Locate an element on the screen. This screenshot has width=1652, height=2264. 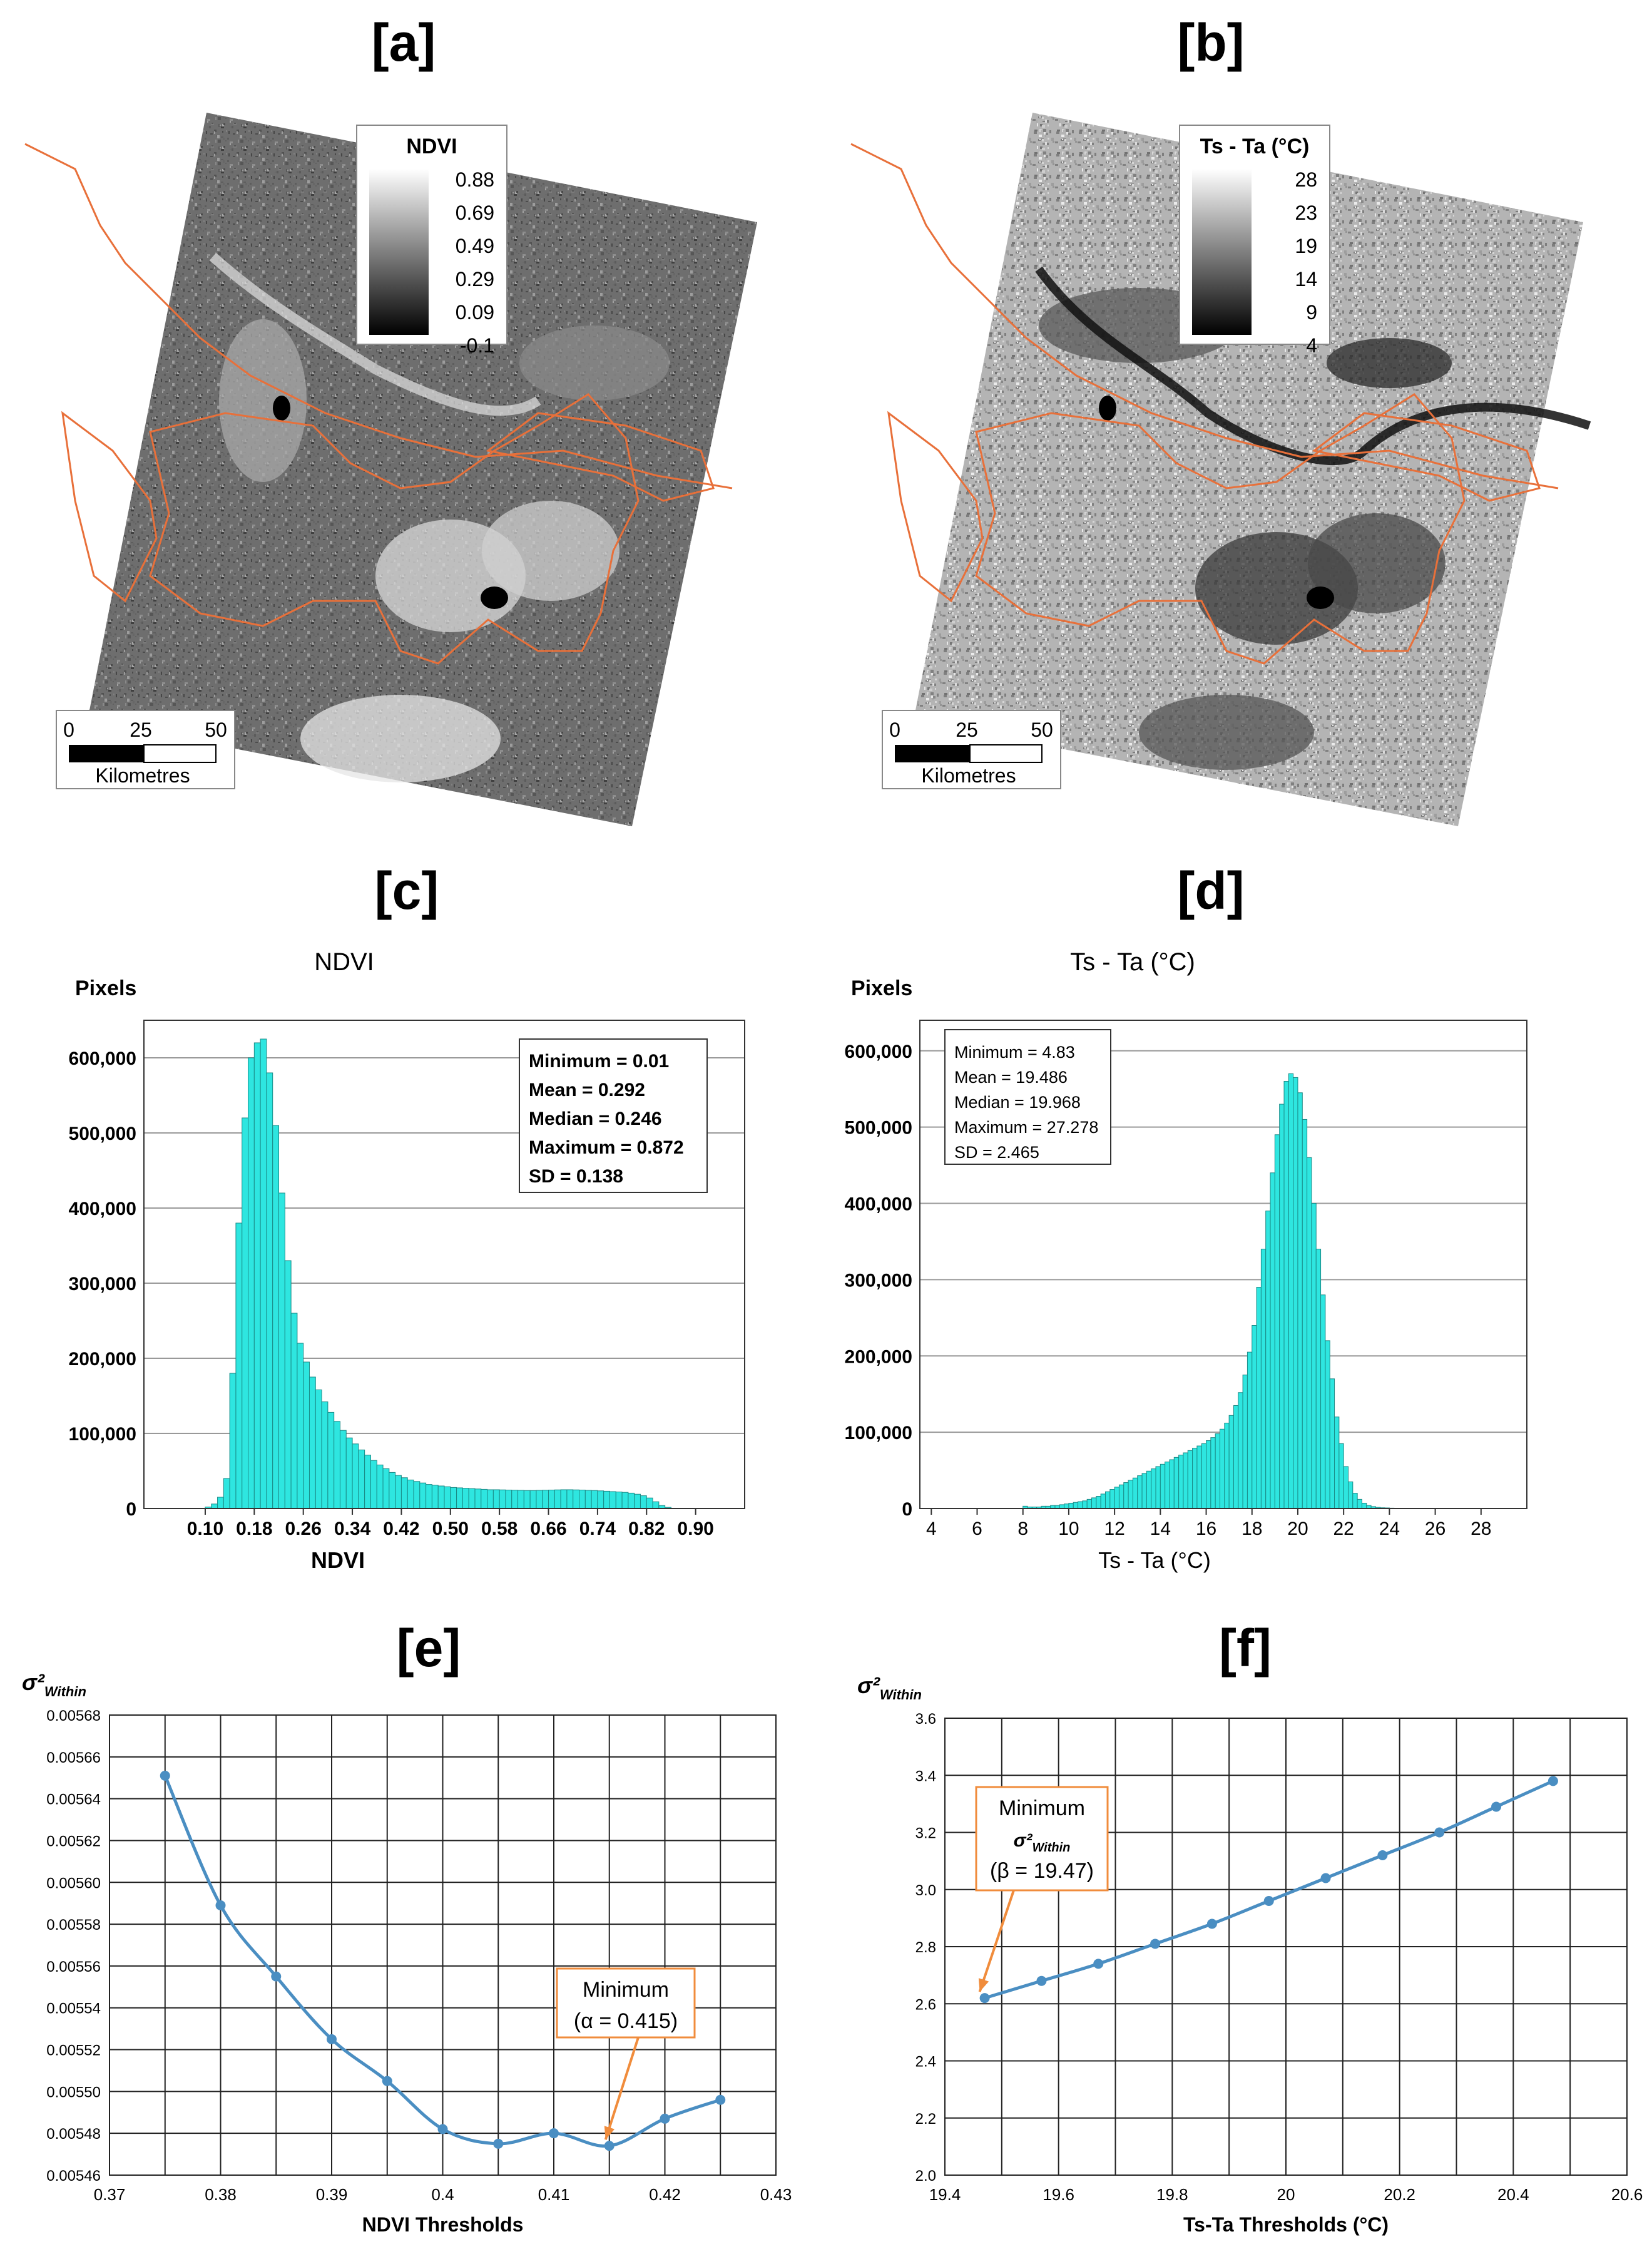
y-tick-label: 0.00548 is located at coordinates (73, 2134).